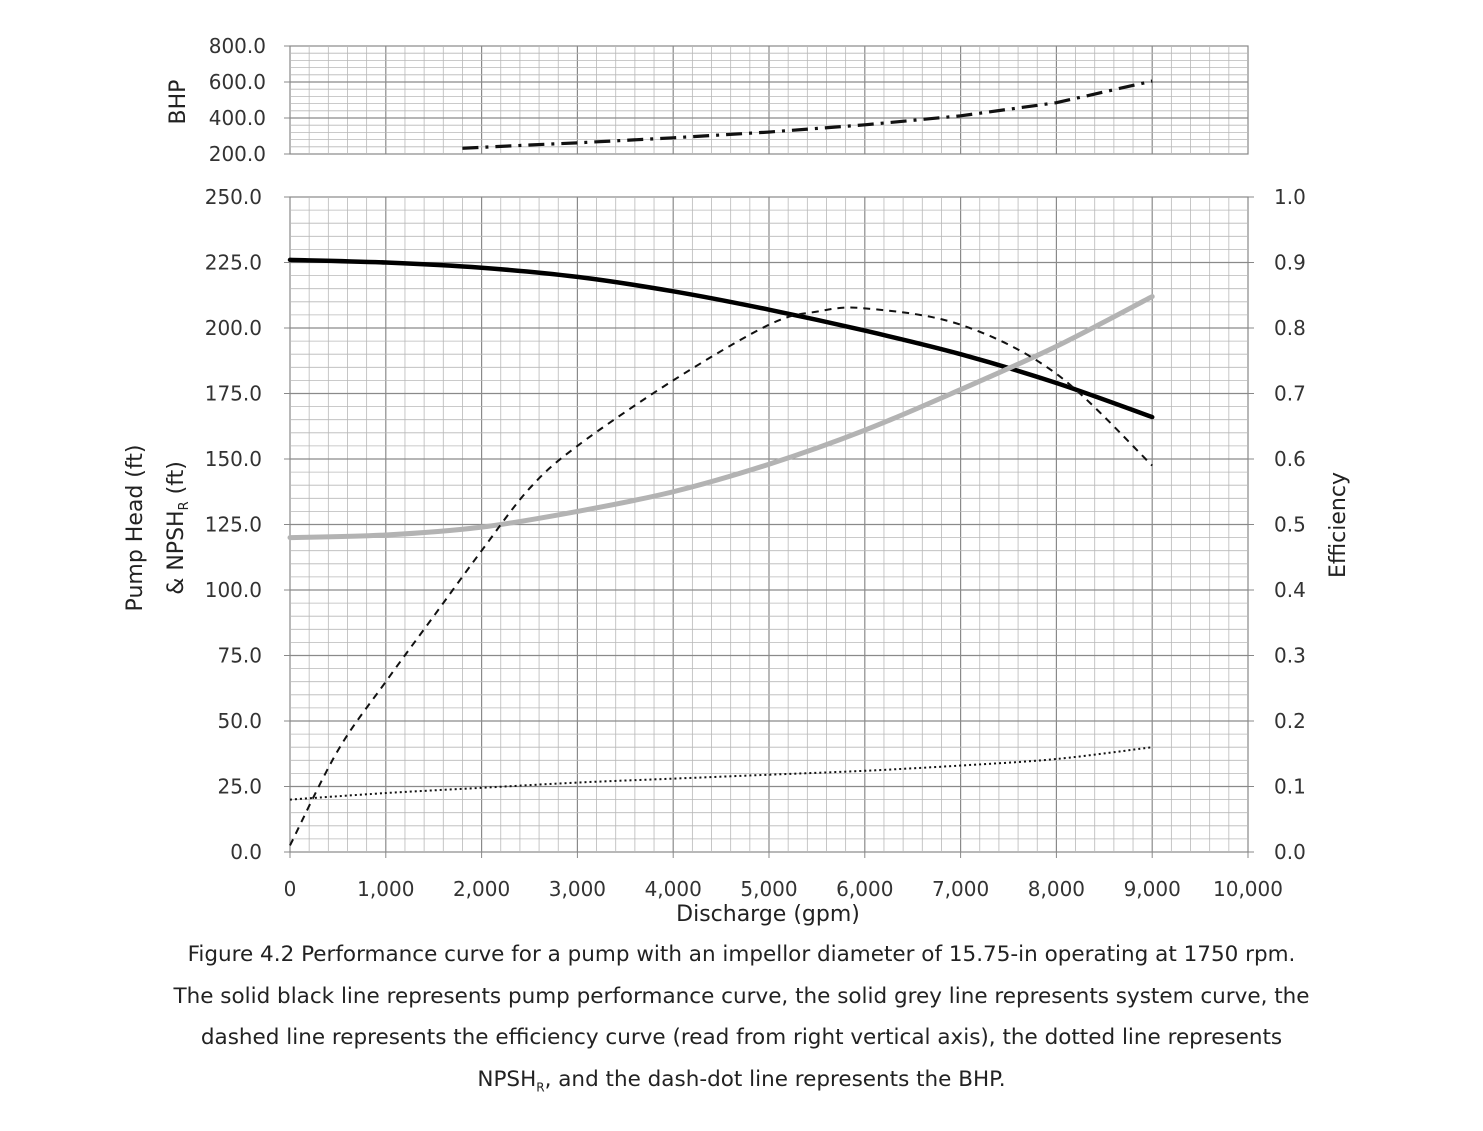 This screenshot has height=1131, width=1483. Describe the element at coordinates (960, 889) in the screenshot. I see `x-tick-label: 7,000` at that location.